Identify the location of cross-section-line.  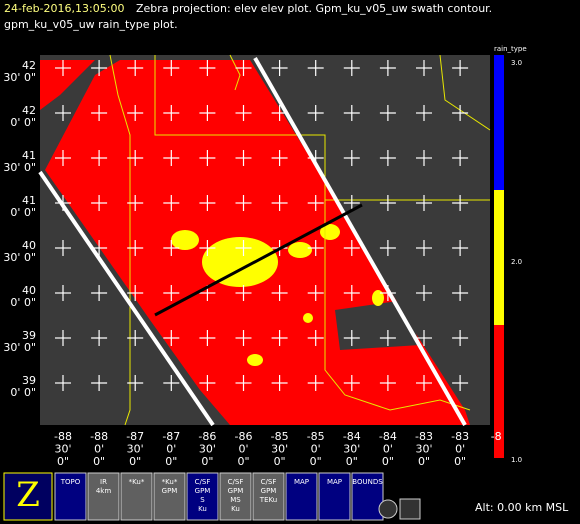
(258, 260).